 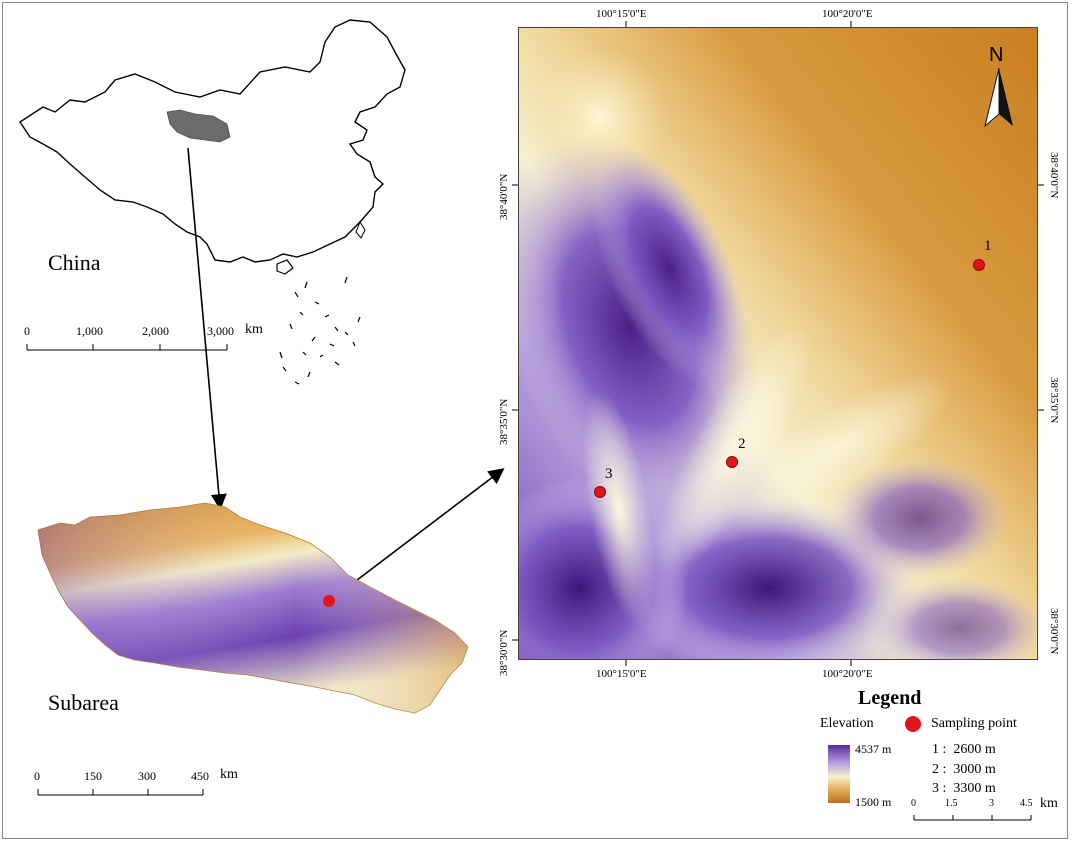 What do you see at coordinates (913, 803) in the screenshot?
I see `detail-scale-tick: 0` at bounding box center [913, 803].